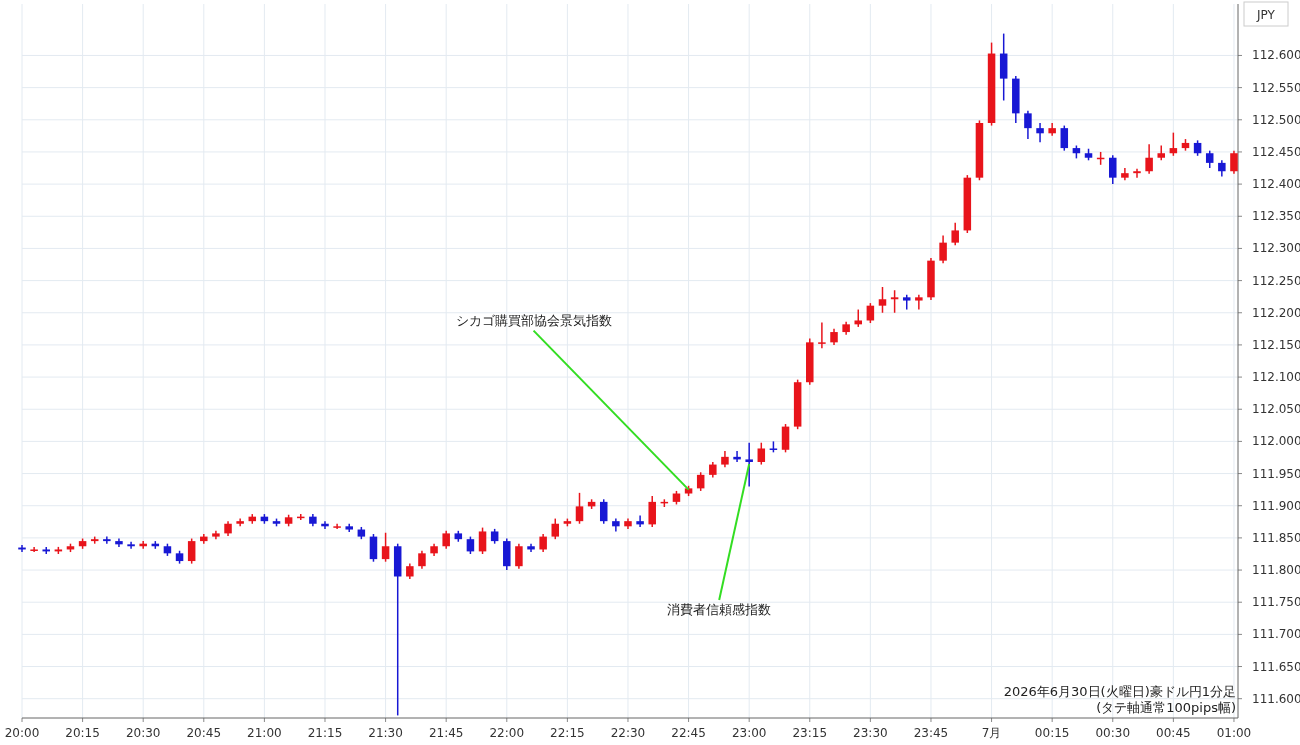  What do you see at coordinates (507, 733) in the screenshot?
I see `xtick: 22:00` at bounding box center [507, 733].